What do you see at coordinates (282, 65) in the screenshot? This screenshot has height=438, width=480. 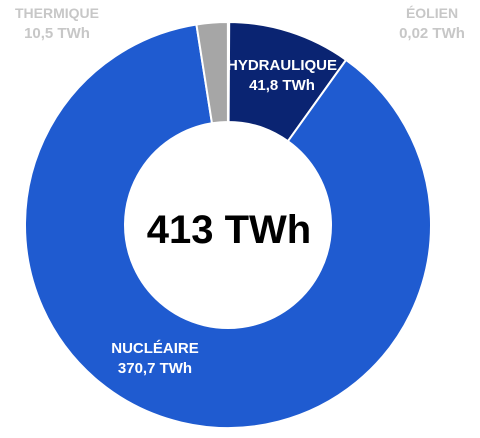 I see `hydraulique-name-label: HYDRAULIQUE` at bounding box center [282, 65].